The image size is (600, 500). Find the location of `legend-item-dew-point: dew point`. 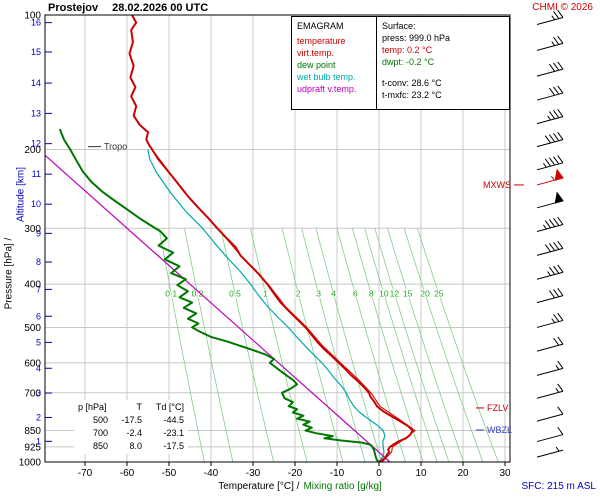

legend-item-dew-point: dew point is located at coordinates (316, 65).